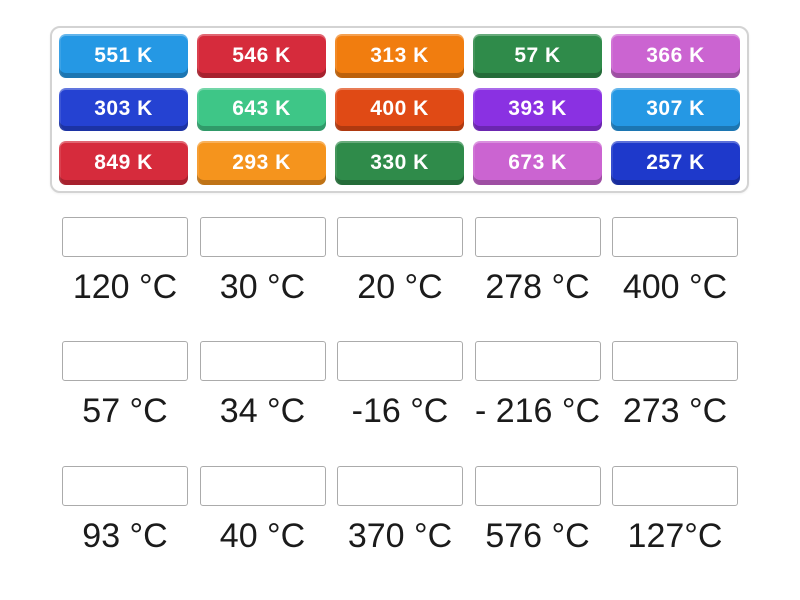  Describe the element at coordinates (537, 411) in the screenshot. I see `celsius-label: - 216 °C` at that location.